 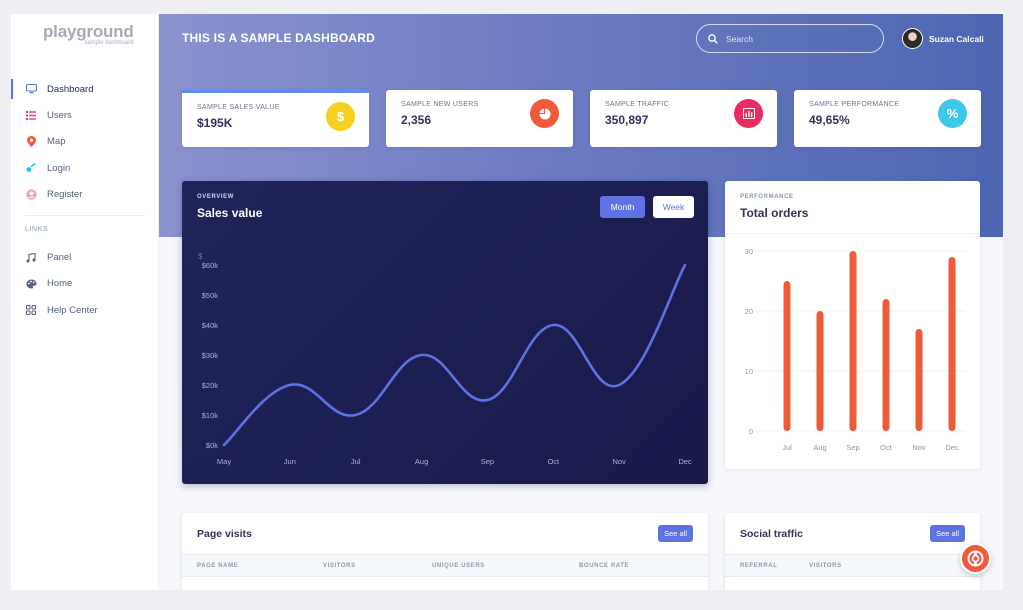 What do you see at coordinates (85, 284) in the screenshot?
I see `sidebar-item-home: Home` at bounding box center [85, 284].